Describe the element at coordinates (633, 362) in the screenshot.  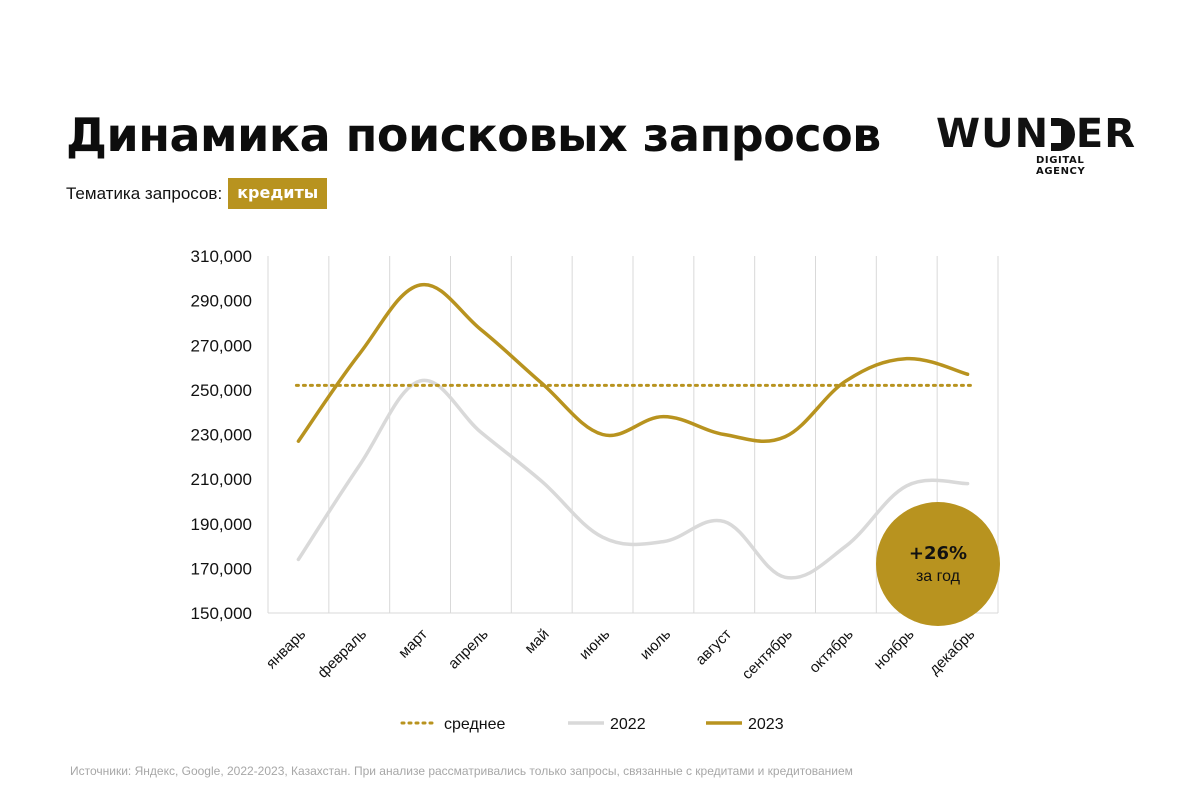
I see `series-line-2023` at that location.